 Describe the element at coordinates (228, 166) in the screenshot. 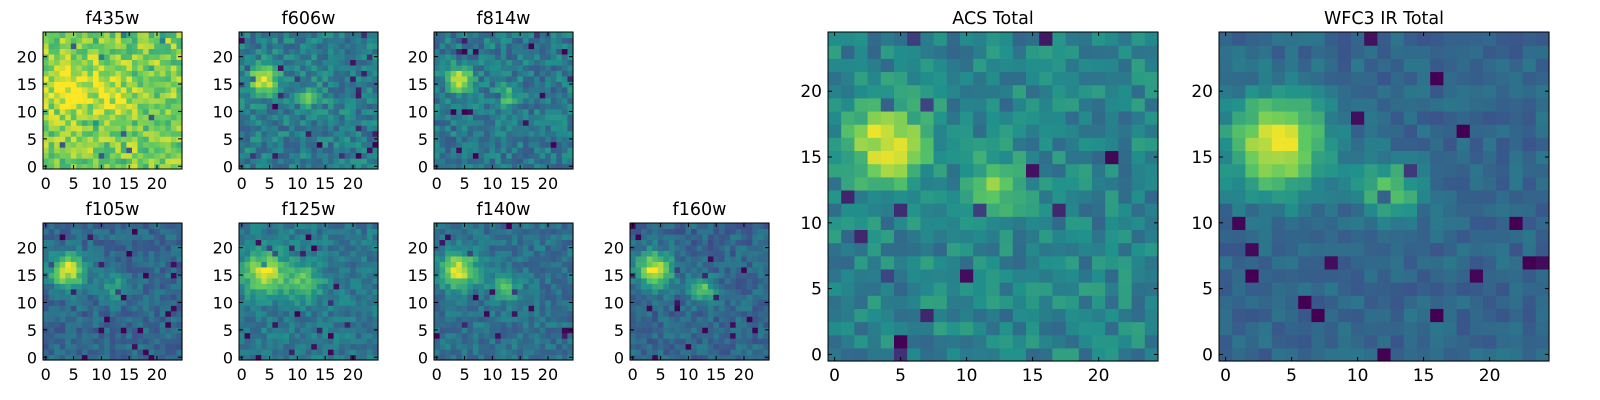

I see `y-tick-label: 0` at that location.